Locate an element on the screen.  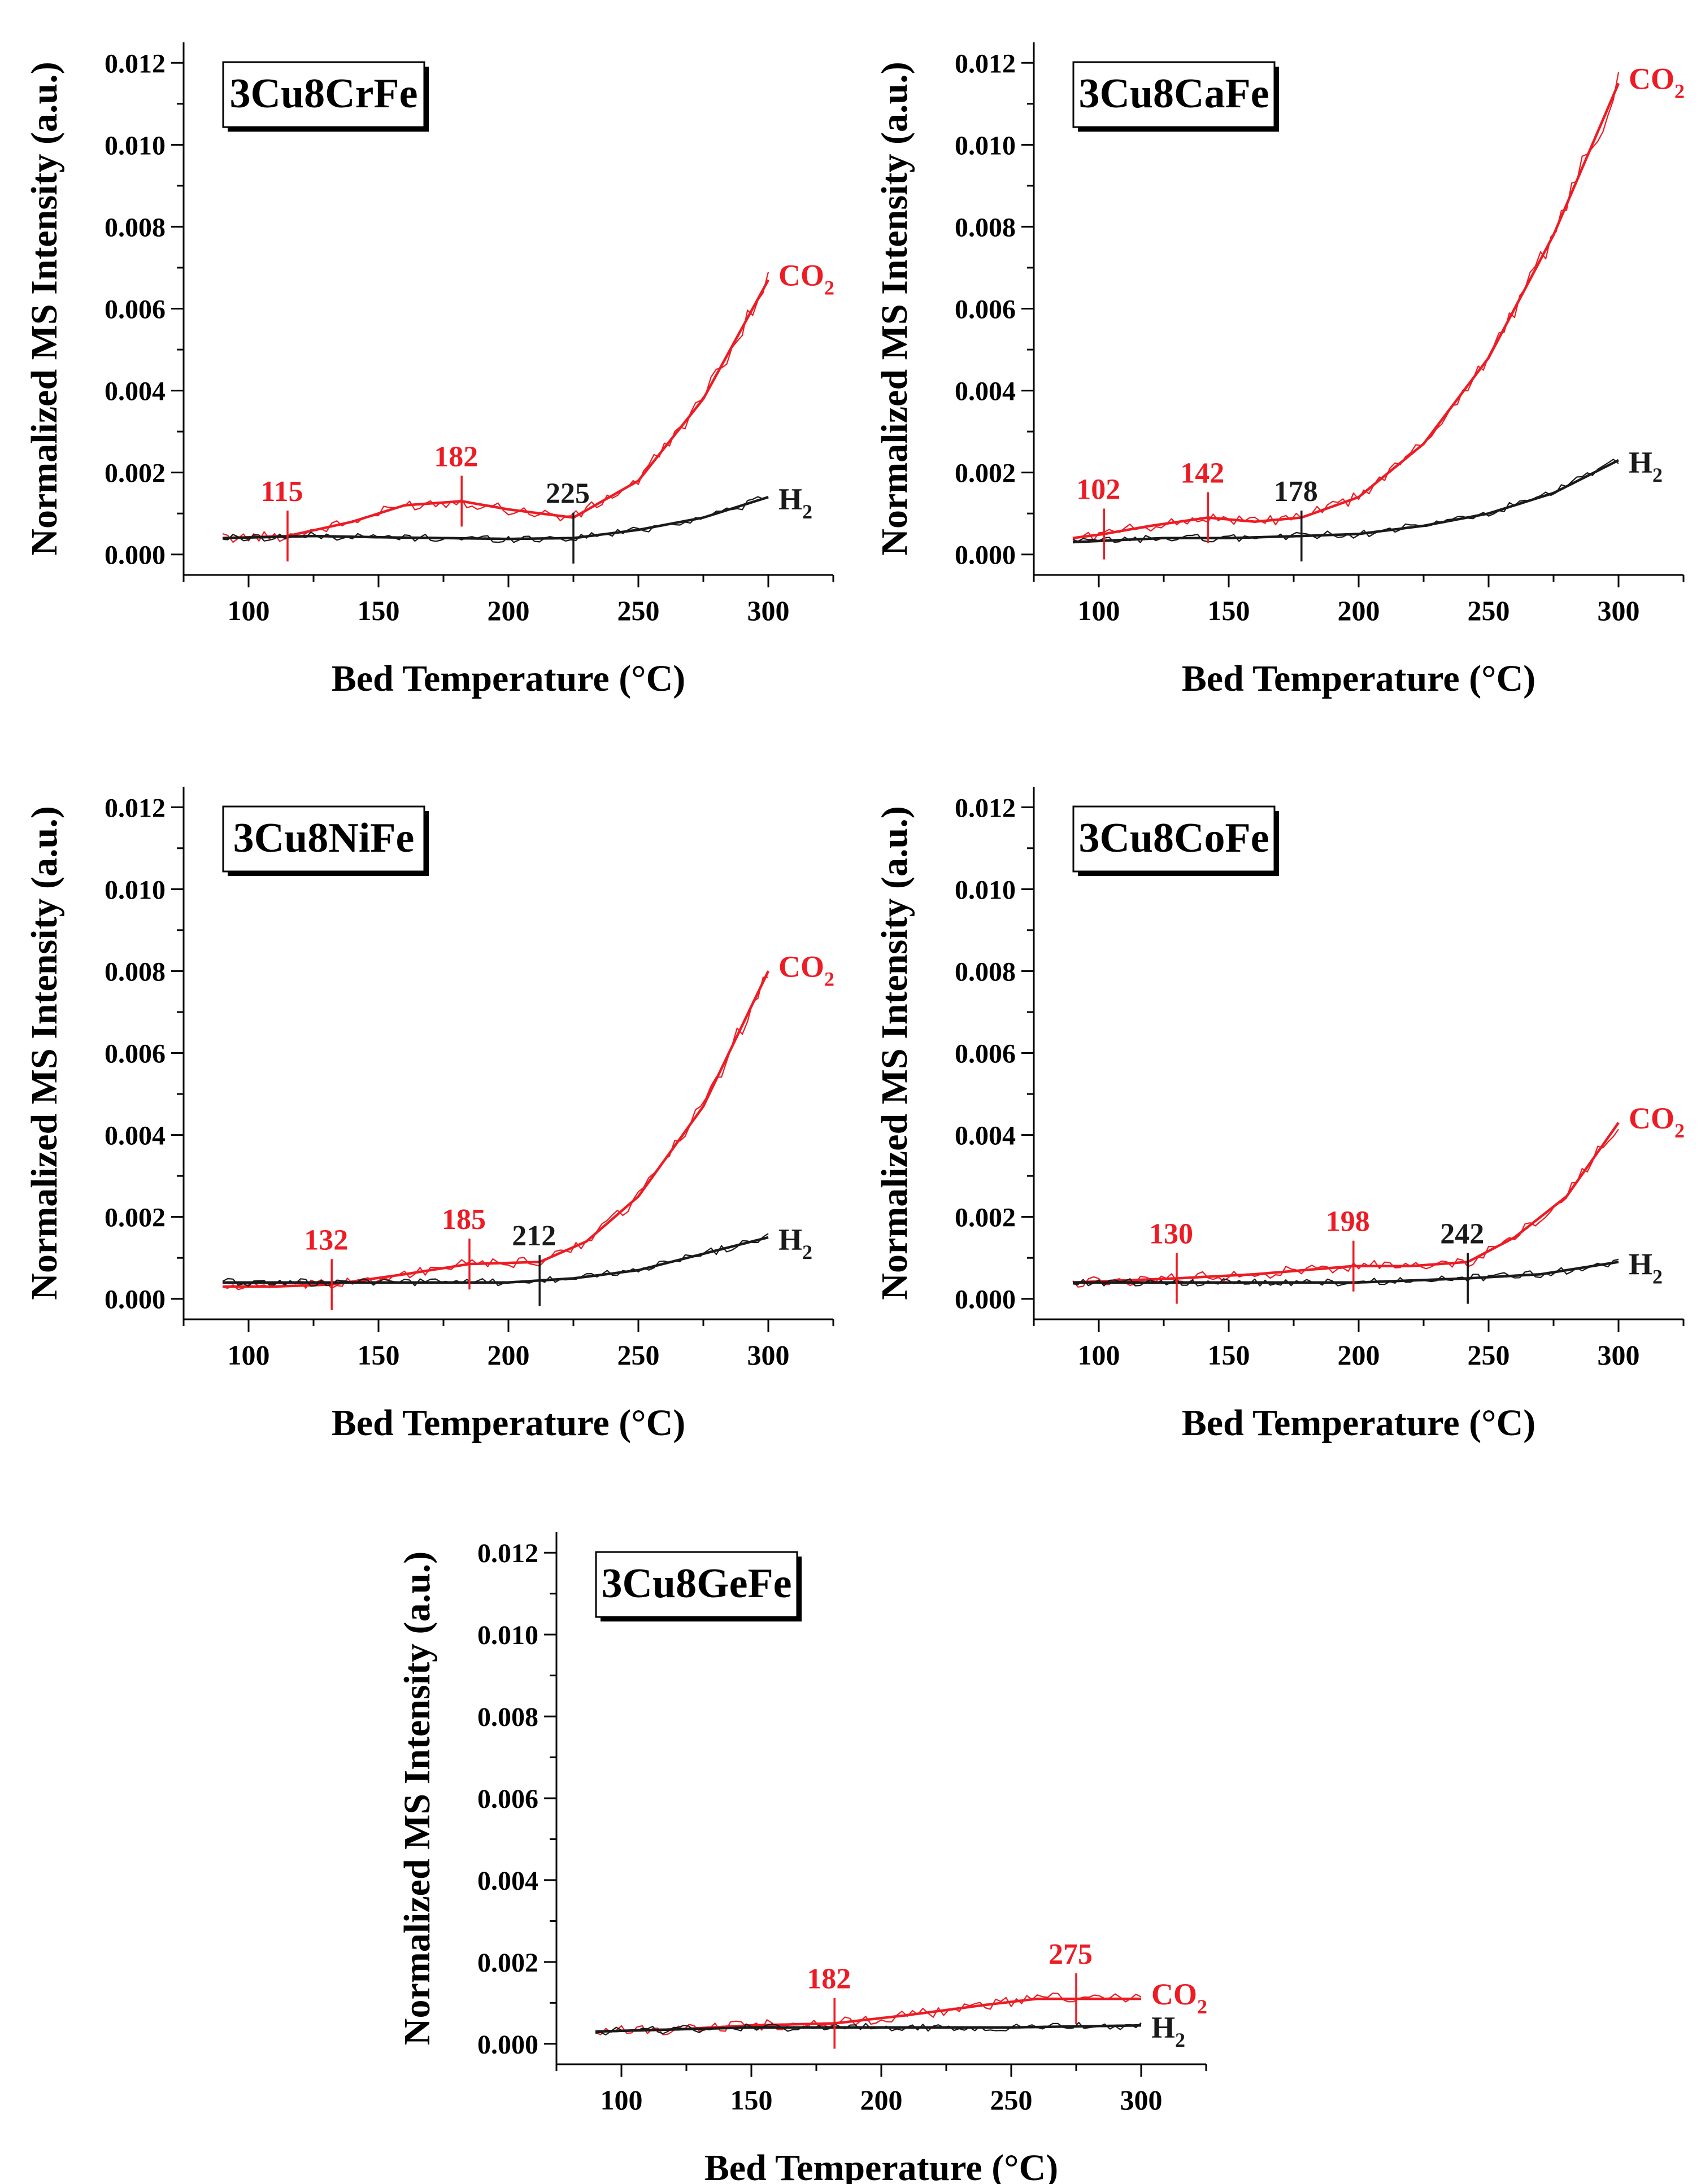
series-CO2-raw is located at coordinates (495, 407).